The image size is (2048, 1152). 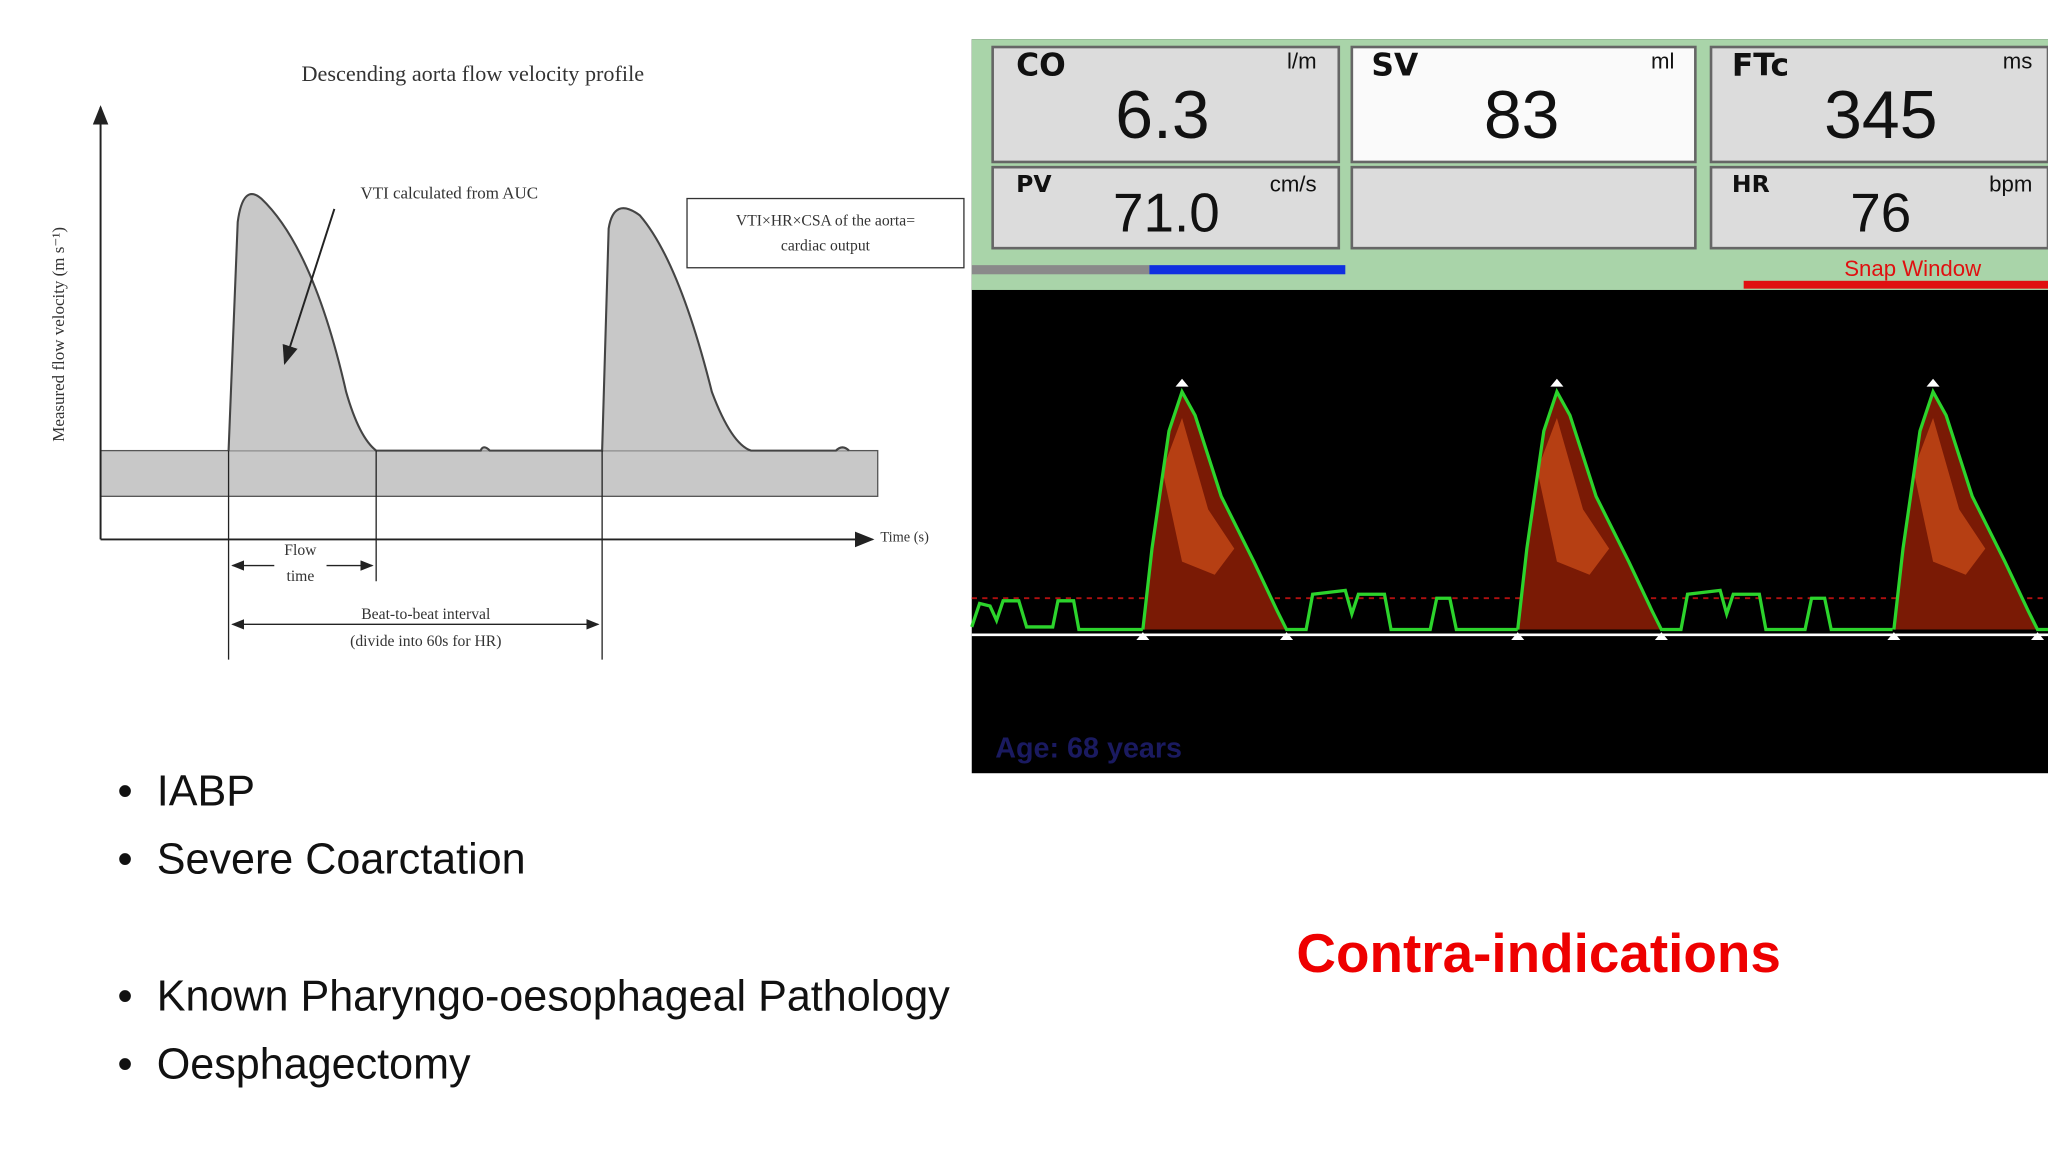 What do you see at coordinates (1166, 212) in the screenshot?
I see `cell-value: 71.0` at bounding box center [1166, 212].